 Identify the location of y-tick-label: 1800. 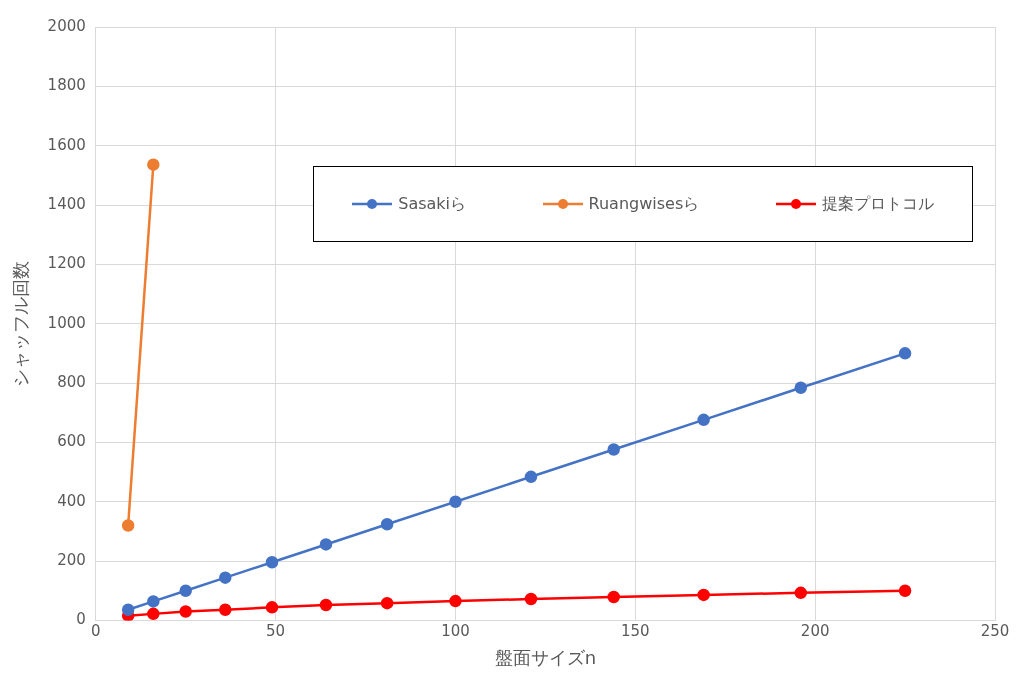
(66, 85).